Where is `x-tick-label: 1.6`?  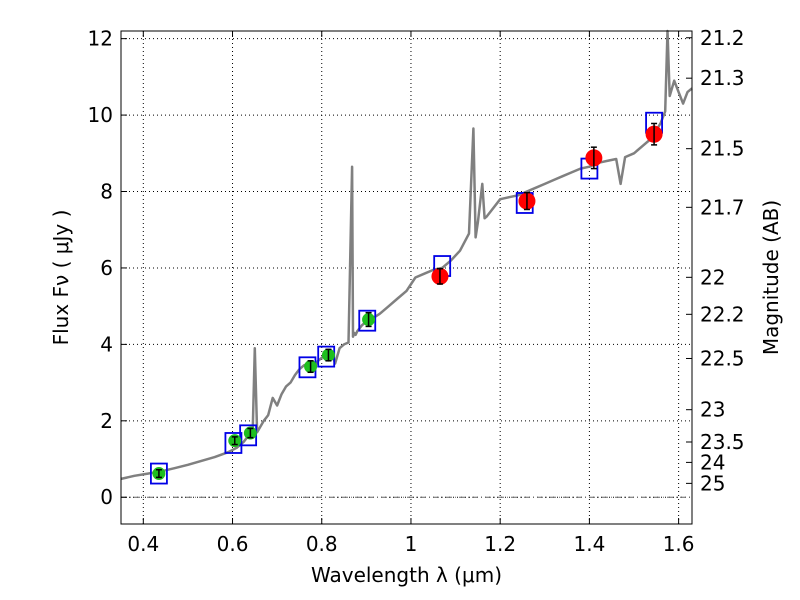 x-tick-label: 1.6 is located at coordinates (679, 544).